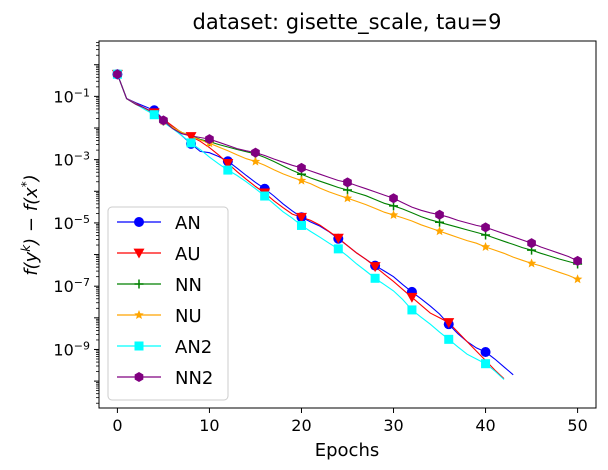 This screenshot has height=470, width=608. I want to click on y-axis-ticks: 10⁻¹ 10⁻³ 10⁻⁵ 10⁻⁷ 10⁻⁹, so click(76, 223).